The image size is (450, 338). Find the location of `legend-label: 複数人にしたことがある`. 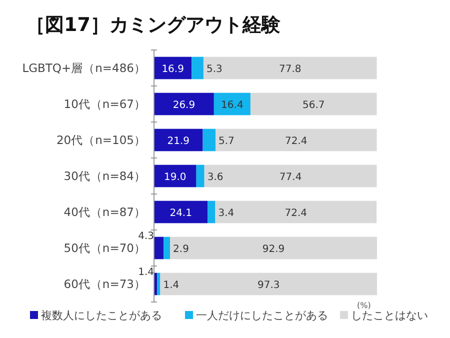

legend-label: 複数人にしたことがある is located at coordinates (101, 315).